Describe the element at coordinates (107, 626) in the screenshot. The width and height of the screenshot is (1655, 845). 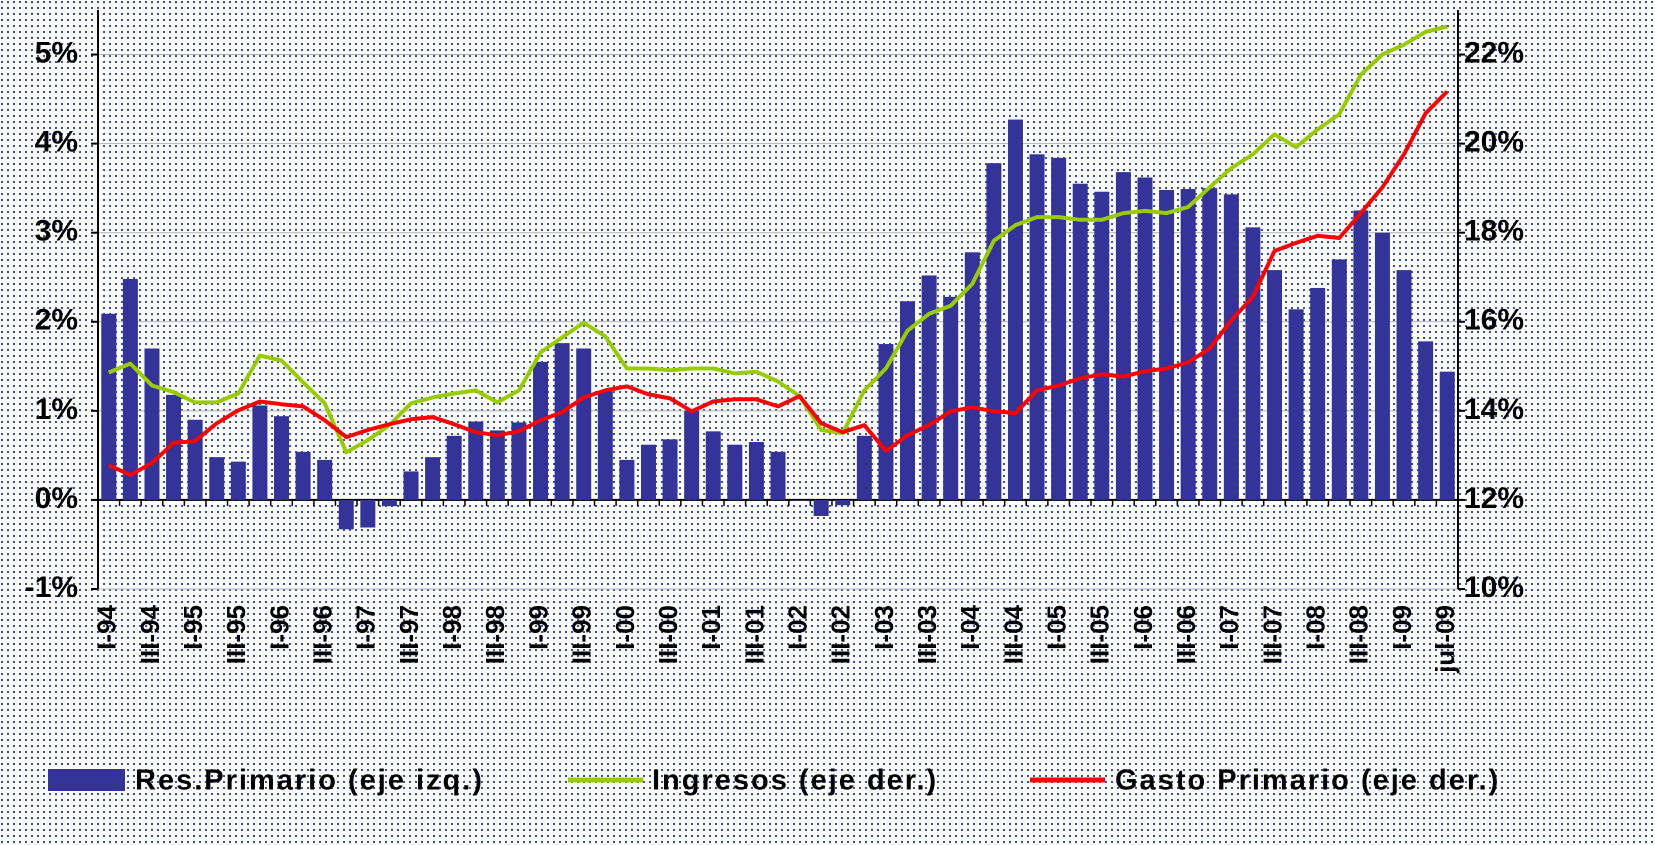
I see `x-tick-label: I-94` at that location.